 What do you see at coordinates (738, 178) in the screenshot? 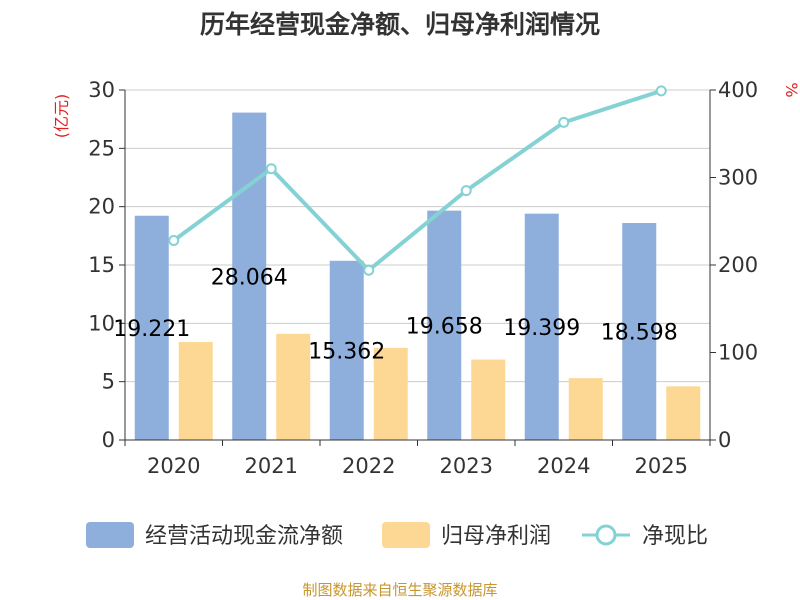
I see `right-tick-label: 300` at bounding box center [738, 178].